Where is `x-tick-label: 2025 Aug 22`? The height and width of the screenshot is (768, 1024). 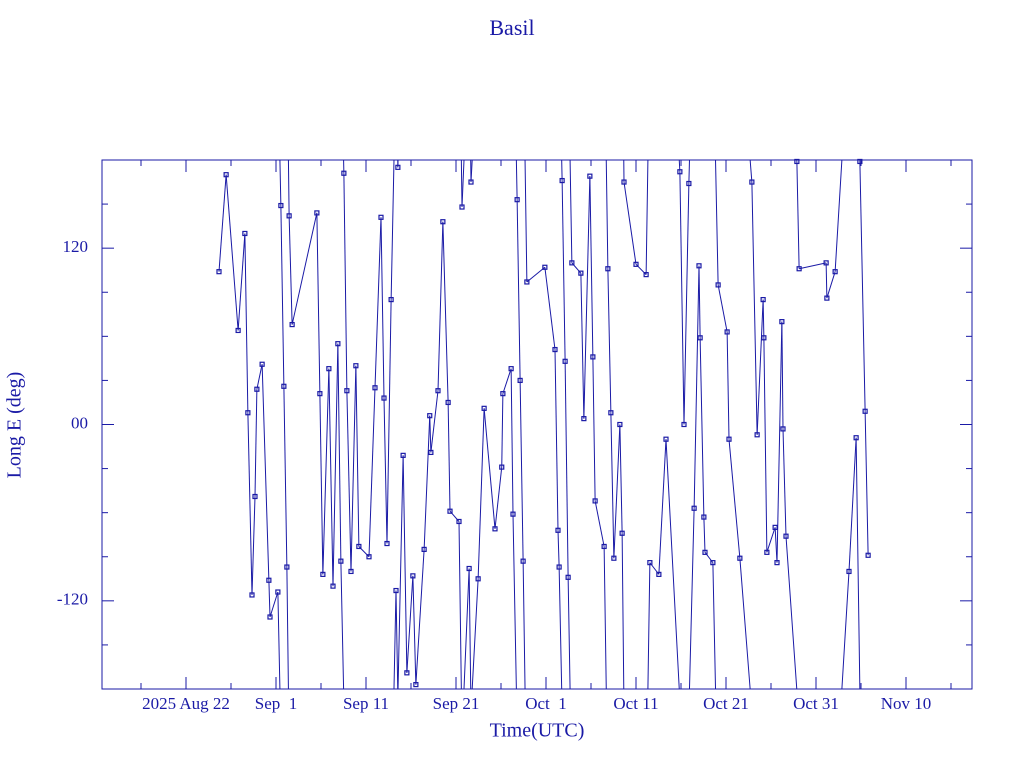
x-tick-label: 2025 Aug 22 is located at coordinates (186, 703).